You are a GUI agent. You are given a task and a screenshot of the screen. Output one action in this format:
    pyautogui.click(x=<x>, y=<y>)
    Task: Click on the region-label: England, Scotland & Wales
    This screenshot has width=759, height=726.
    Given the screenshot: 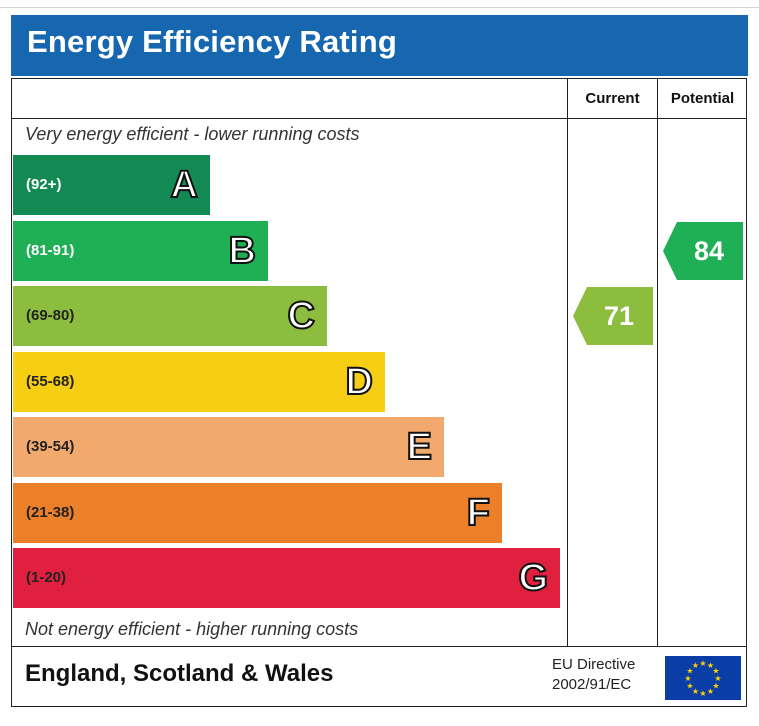 What is the action you would take?
    pyautogui.click(x=179, y=673)
    